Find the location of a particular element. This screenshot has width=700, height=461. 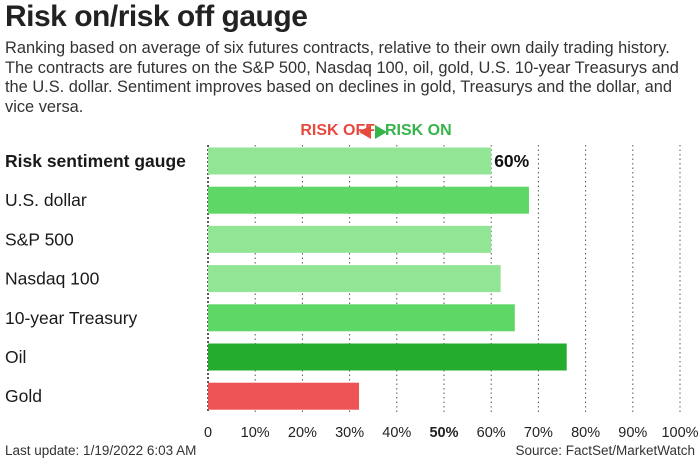

x-tick-label: 60% is located at coordinates (491, 433).